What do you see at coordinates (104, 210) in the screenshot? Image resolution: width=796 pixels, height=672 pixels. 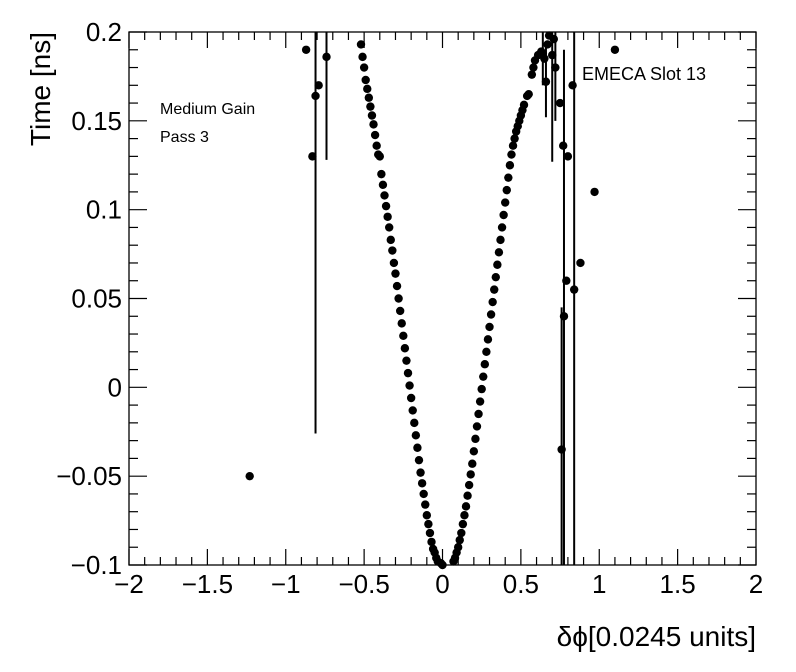 I see `y-tick-label: 0.1` at bounding box center [104, 210].